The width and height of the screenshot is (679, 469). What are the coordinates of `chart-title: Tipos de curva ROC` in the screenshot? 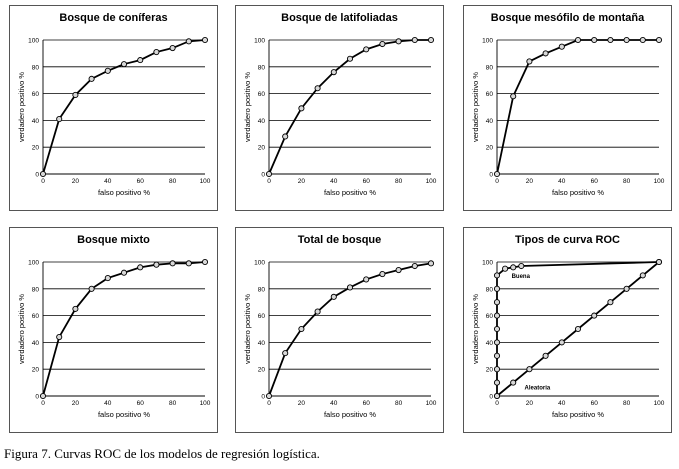 It's located at (567, 240).